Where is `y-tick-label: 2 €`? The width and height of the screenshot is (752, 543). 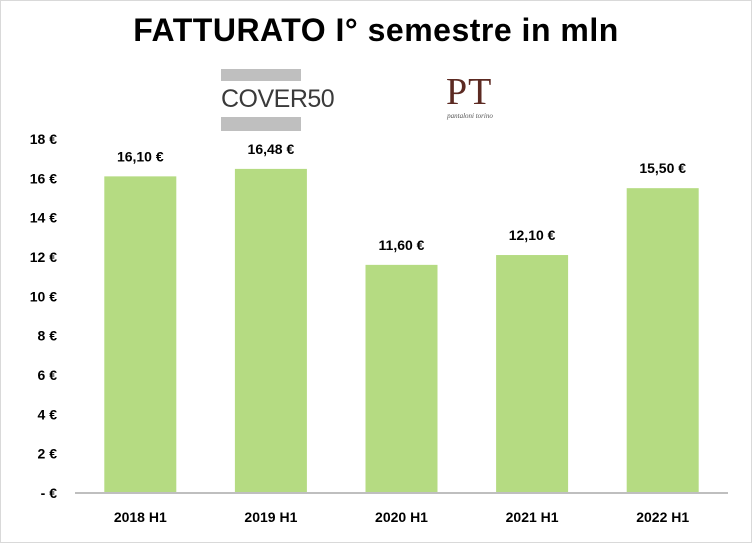 y-tick-label: 2 € is located at coordinates (48, 454).